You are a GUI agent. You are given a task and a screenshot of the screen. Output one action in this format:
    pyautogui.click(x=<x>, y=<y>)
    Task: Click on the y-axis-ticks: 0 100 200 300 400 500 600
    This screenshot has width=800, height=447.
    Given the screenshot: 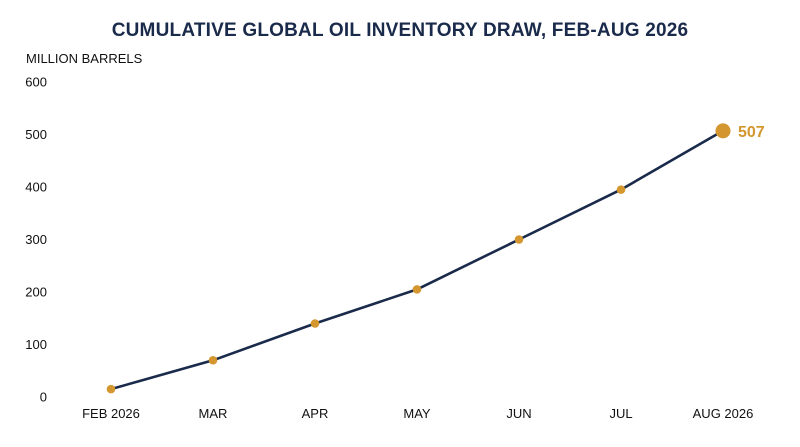 What is the action you would take?
    pyautogui.click(x=36, y=240)
    